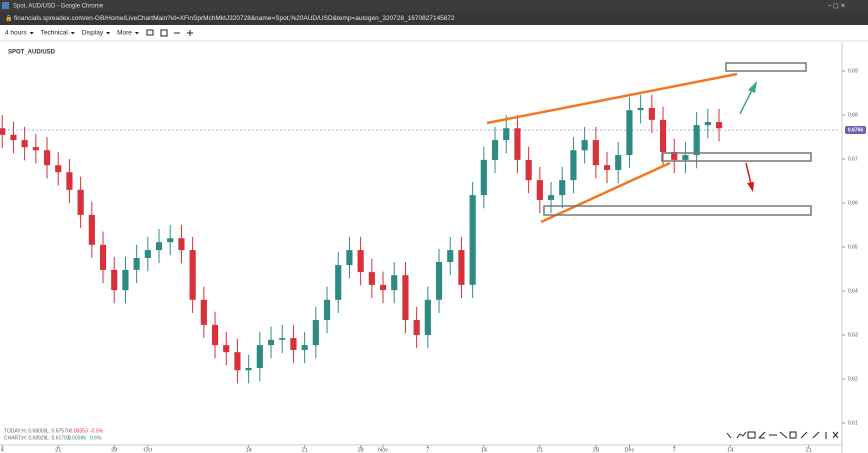 The image size is (868, 453). What do you see at coordinates (750, 187) in the screenshot?
I see `down-arrow-head` at bounding box center [750, 187].